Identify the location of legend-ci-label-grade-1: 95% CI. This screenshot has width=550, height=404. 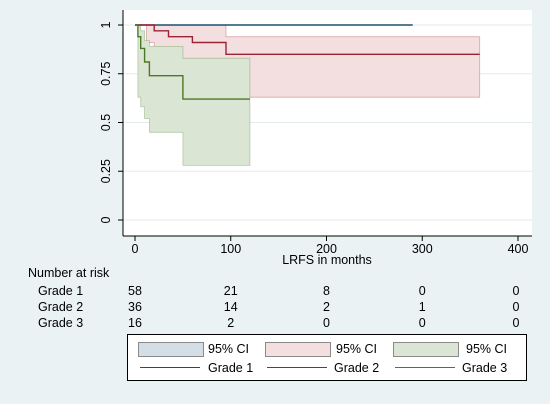
(228, 349).